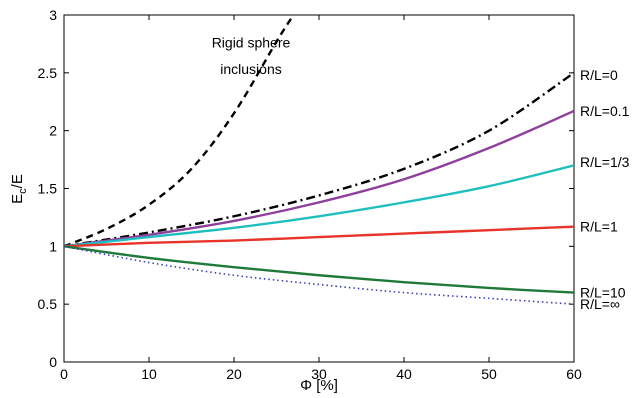 The height and width of the screenshot is (398, 638). I want to click on y-axis-label-rest: /E, so click(17, 181).